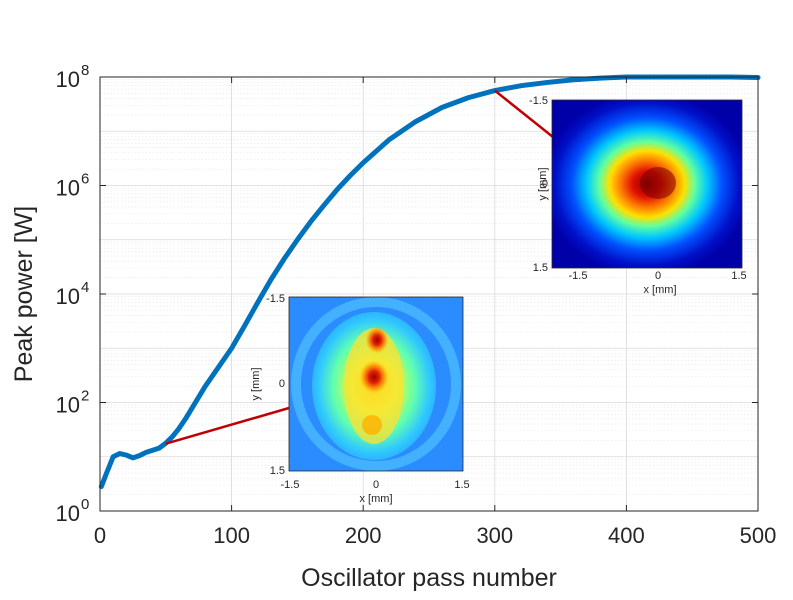  What do you see at coordinates (638, 195) in the screenshot?
I see `inset-late: -1.5 0 1.5 -1.5 0 1.5 x [mm] y [mm]` at bounding box center [638, 195].